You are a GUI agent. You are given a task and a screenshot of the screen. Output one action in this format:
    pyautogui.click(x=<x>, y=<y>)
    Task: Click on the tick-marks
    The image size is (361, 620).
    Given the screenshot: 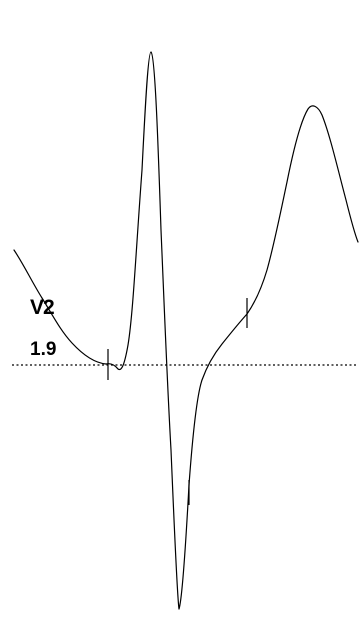 What is the action you would take?
    pyautogui.click(x=177, y=401)
    